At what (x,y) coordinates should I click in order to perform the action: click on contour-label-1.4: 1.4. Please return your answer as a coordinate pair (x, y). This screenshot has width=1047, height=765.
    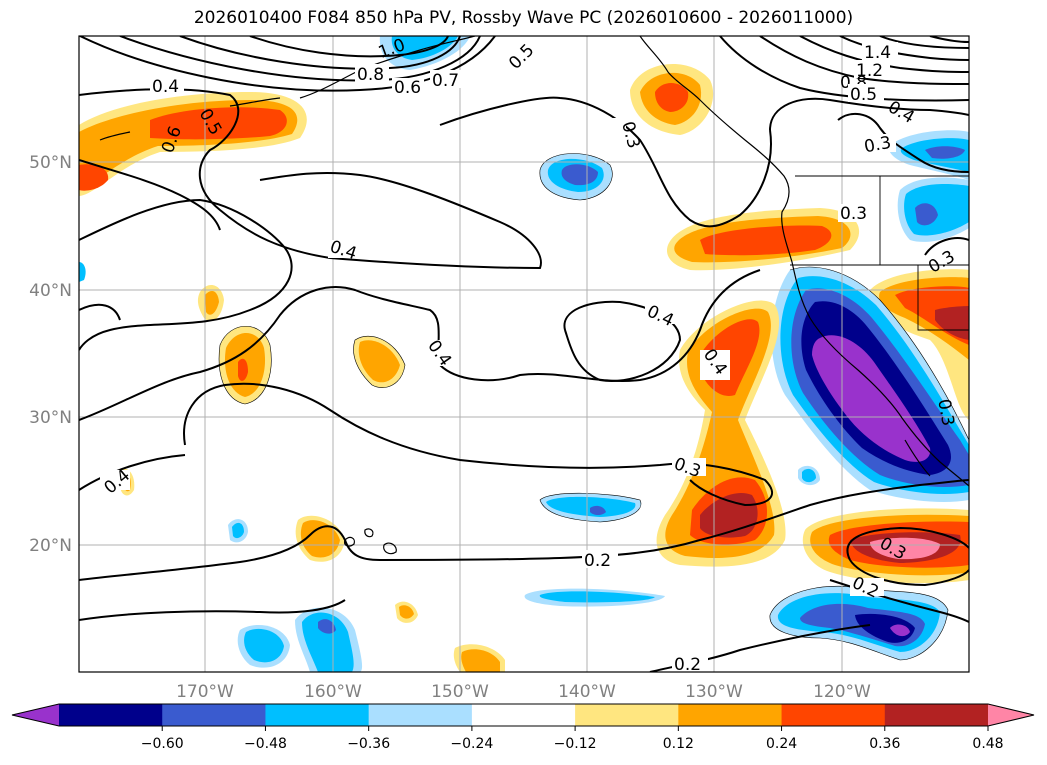
    Looking at the image, I should click on (877, 53).